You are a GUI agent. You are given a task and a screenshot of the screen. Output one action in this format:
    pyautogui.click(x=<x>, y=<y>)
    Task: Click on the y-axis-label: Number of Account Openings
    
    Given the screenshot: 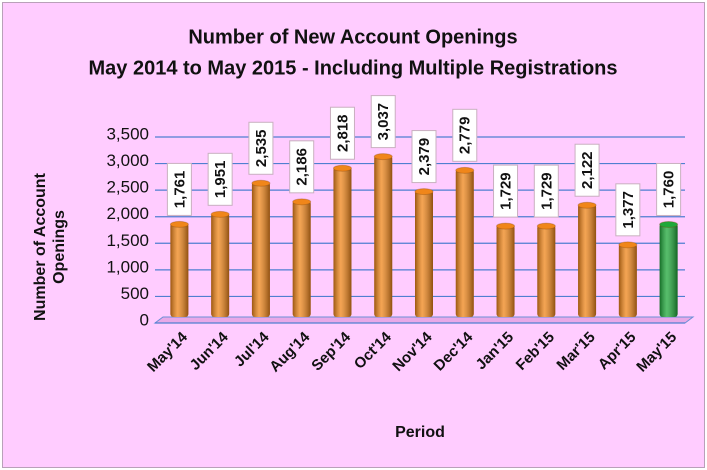 What is the action you would take?
    pyautogui.click(x=50, y=247)
    